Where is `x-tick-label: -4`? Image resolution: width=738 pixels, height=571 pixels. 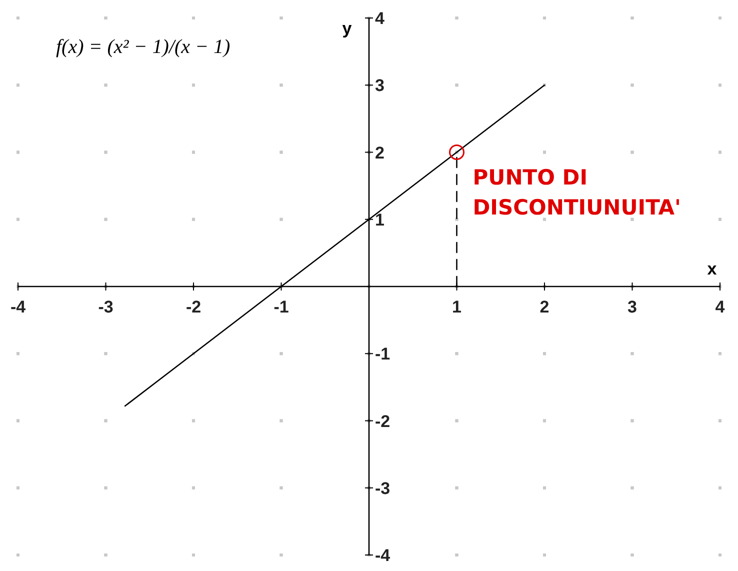 x-tick-label: -4 is located at coordinates (18, 307).